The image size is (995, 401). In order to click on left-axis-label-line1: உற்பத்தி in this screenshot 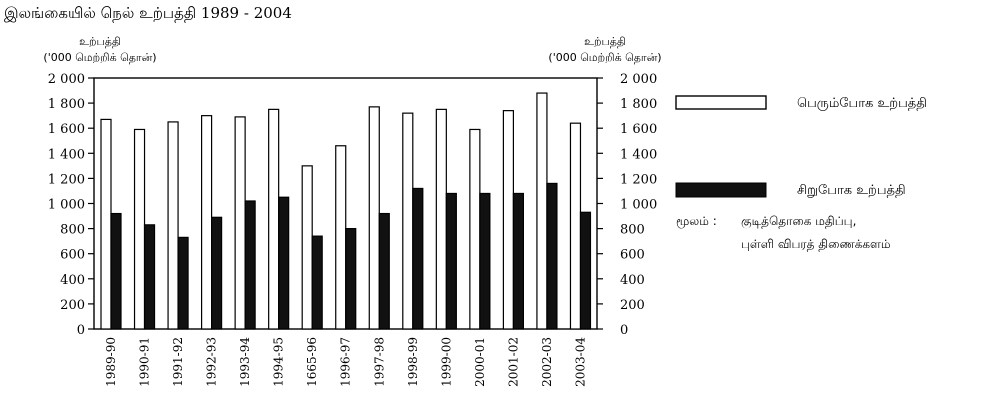, I will do `click(100, 41)`.